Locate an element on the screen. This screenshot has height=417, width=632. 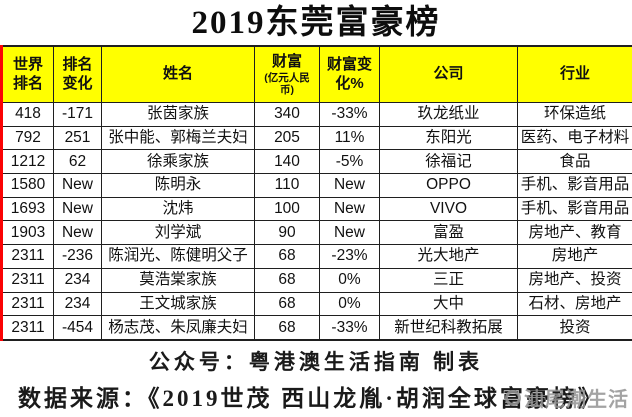
cell-company: OPPO is located at coordinates (448, 185).